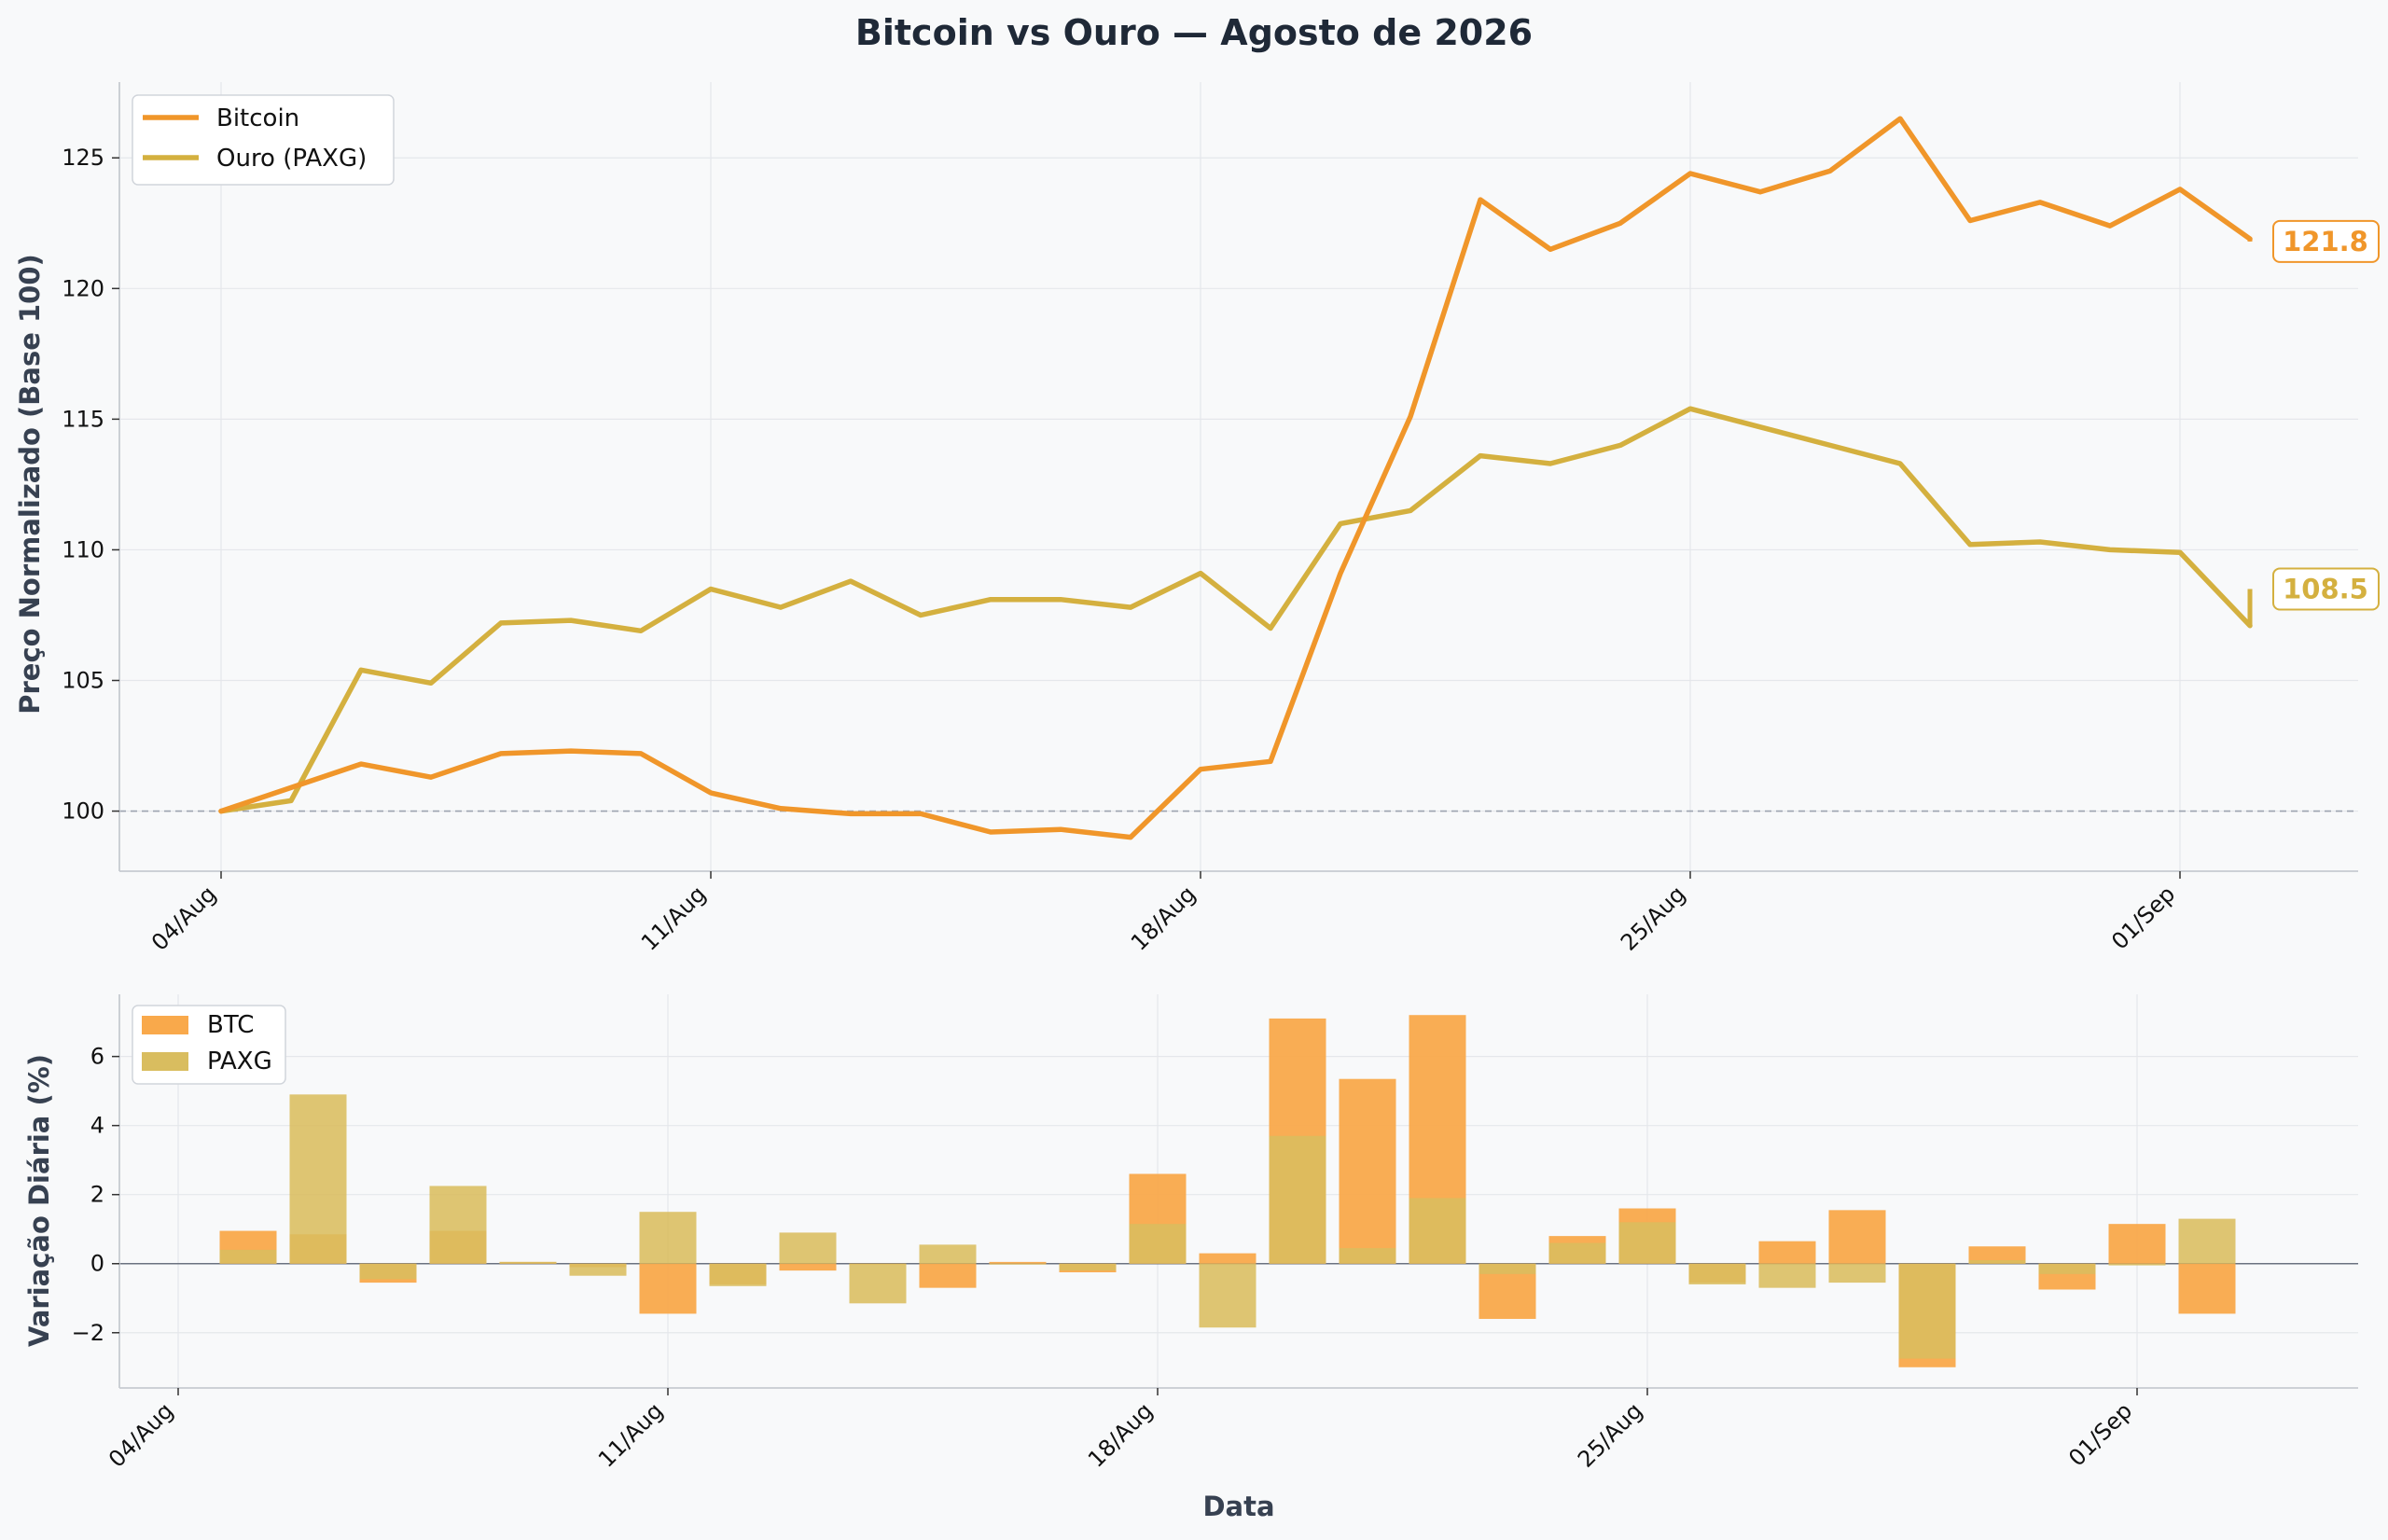 This screenshot has width=2388, height=1540. I want to click on legend-swatch-paxg, so click(165, 1061).